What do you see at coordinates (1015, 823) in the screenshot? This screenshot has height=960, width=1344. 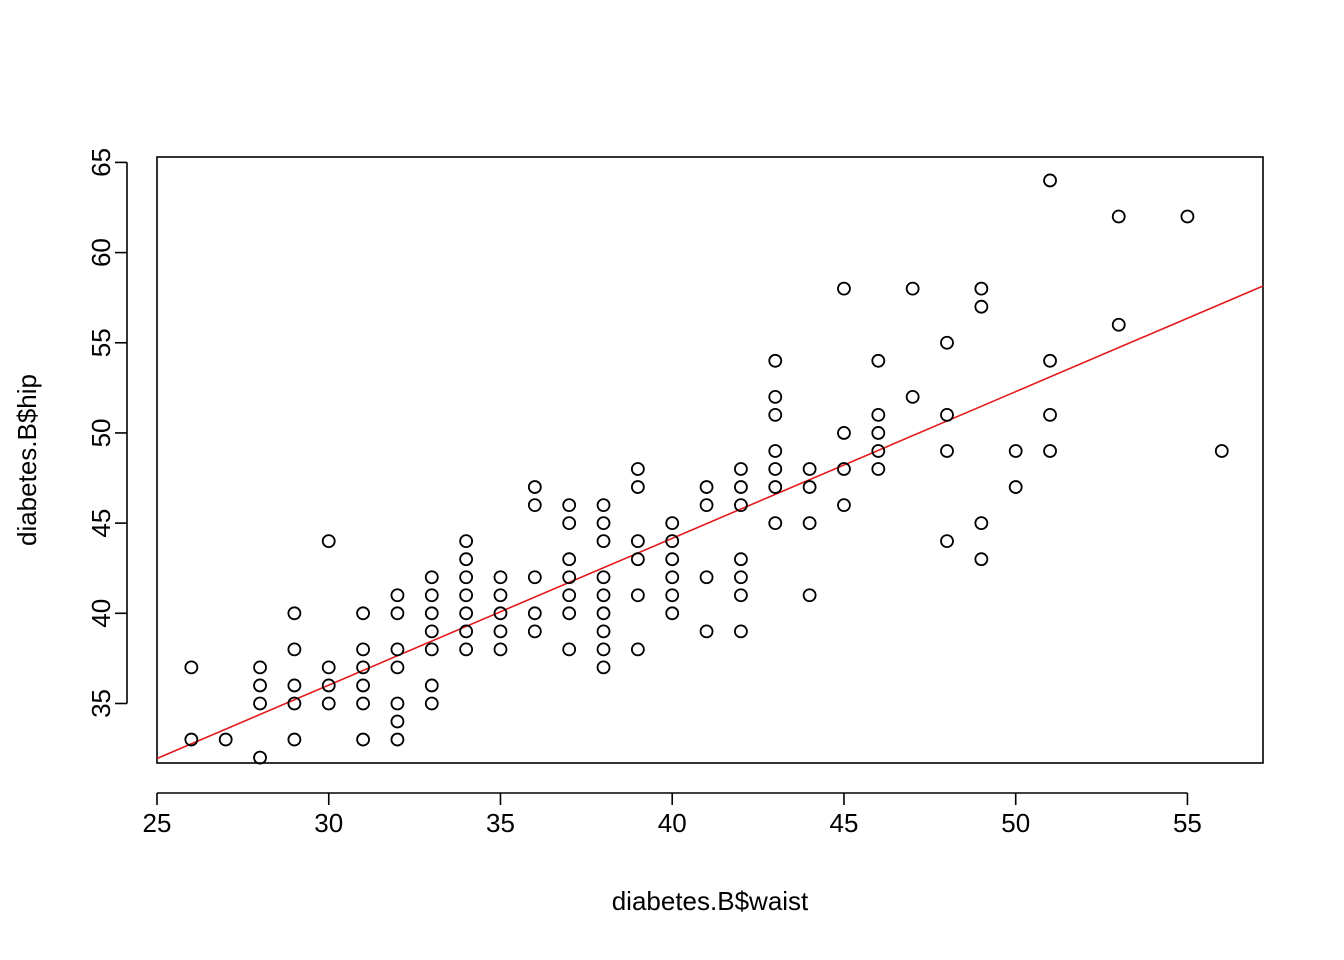 I see `x-tick-label: 50` at bounding box center [1015, 823].